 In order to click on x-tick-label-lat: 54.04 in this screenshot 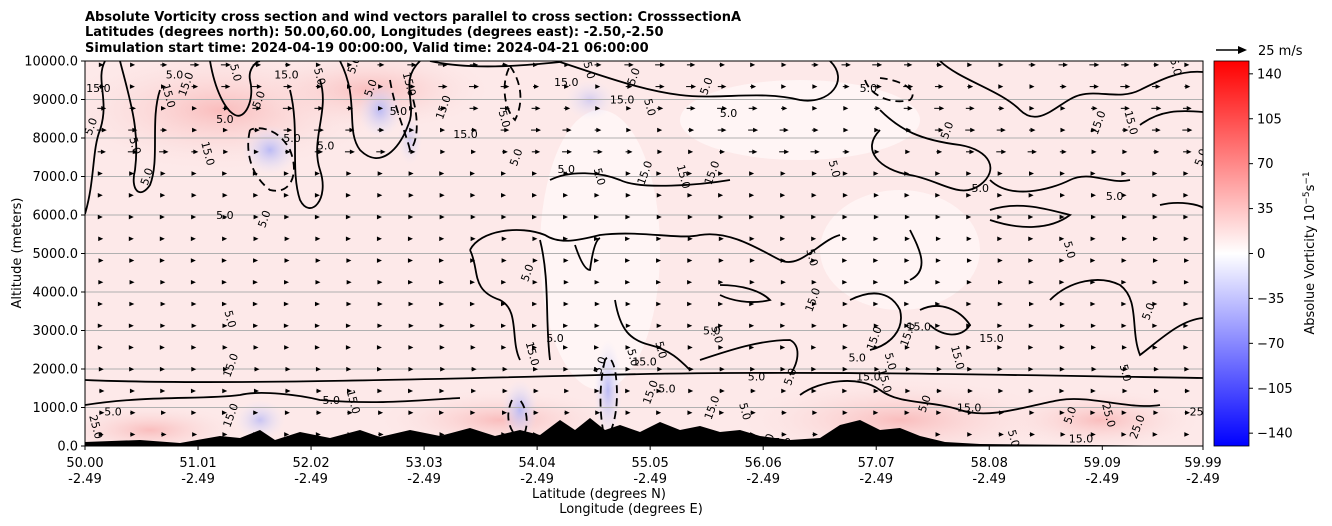, I will do `click(537, 463)`.